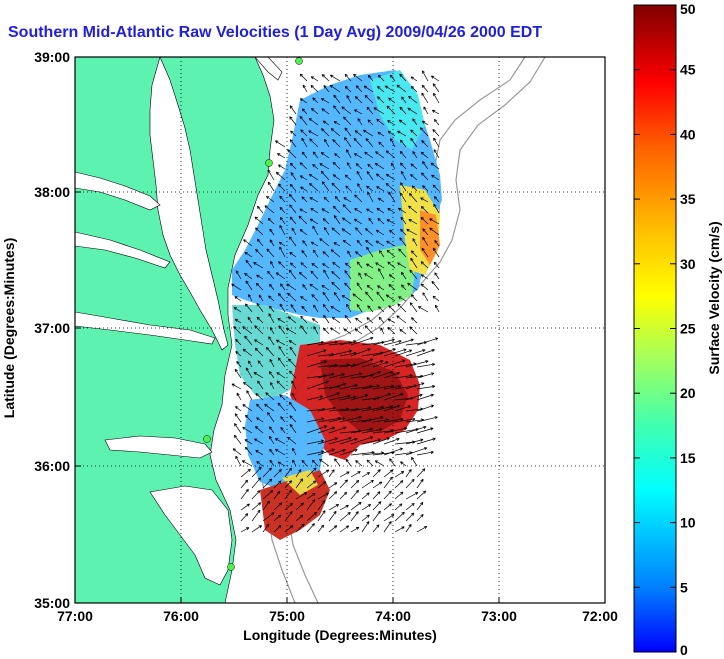 The height and width of the screenshot is (659, 724). What do you see at coordinates (688, 393) in the screenshot?
I see `colorbar-tick-label: 20` at bounding box center [688, 393].